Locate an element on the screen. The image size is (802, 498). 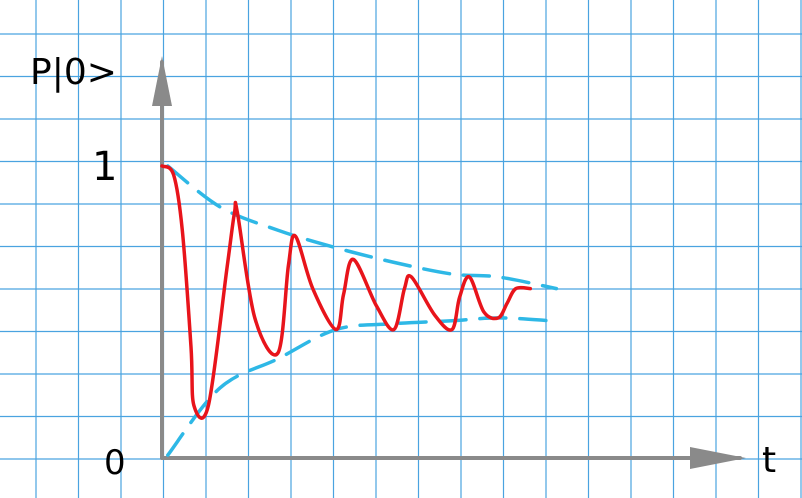
y-axis-arrowhead is located at coordinates (162, 81).